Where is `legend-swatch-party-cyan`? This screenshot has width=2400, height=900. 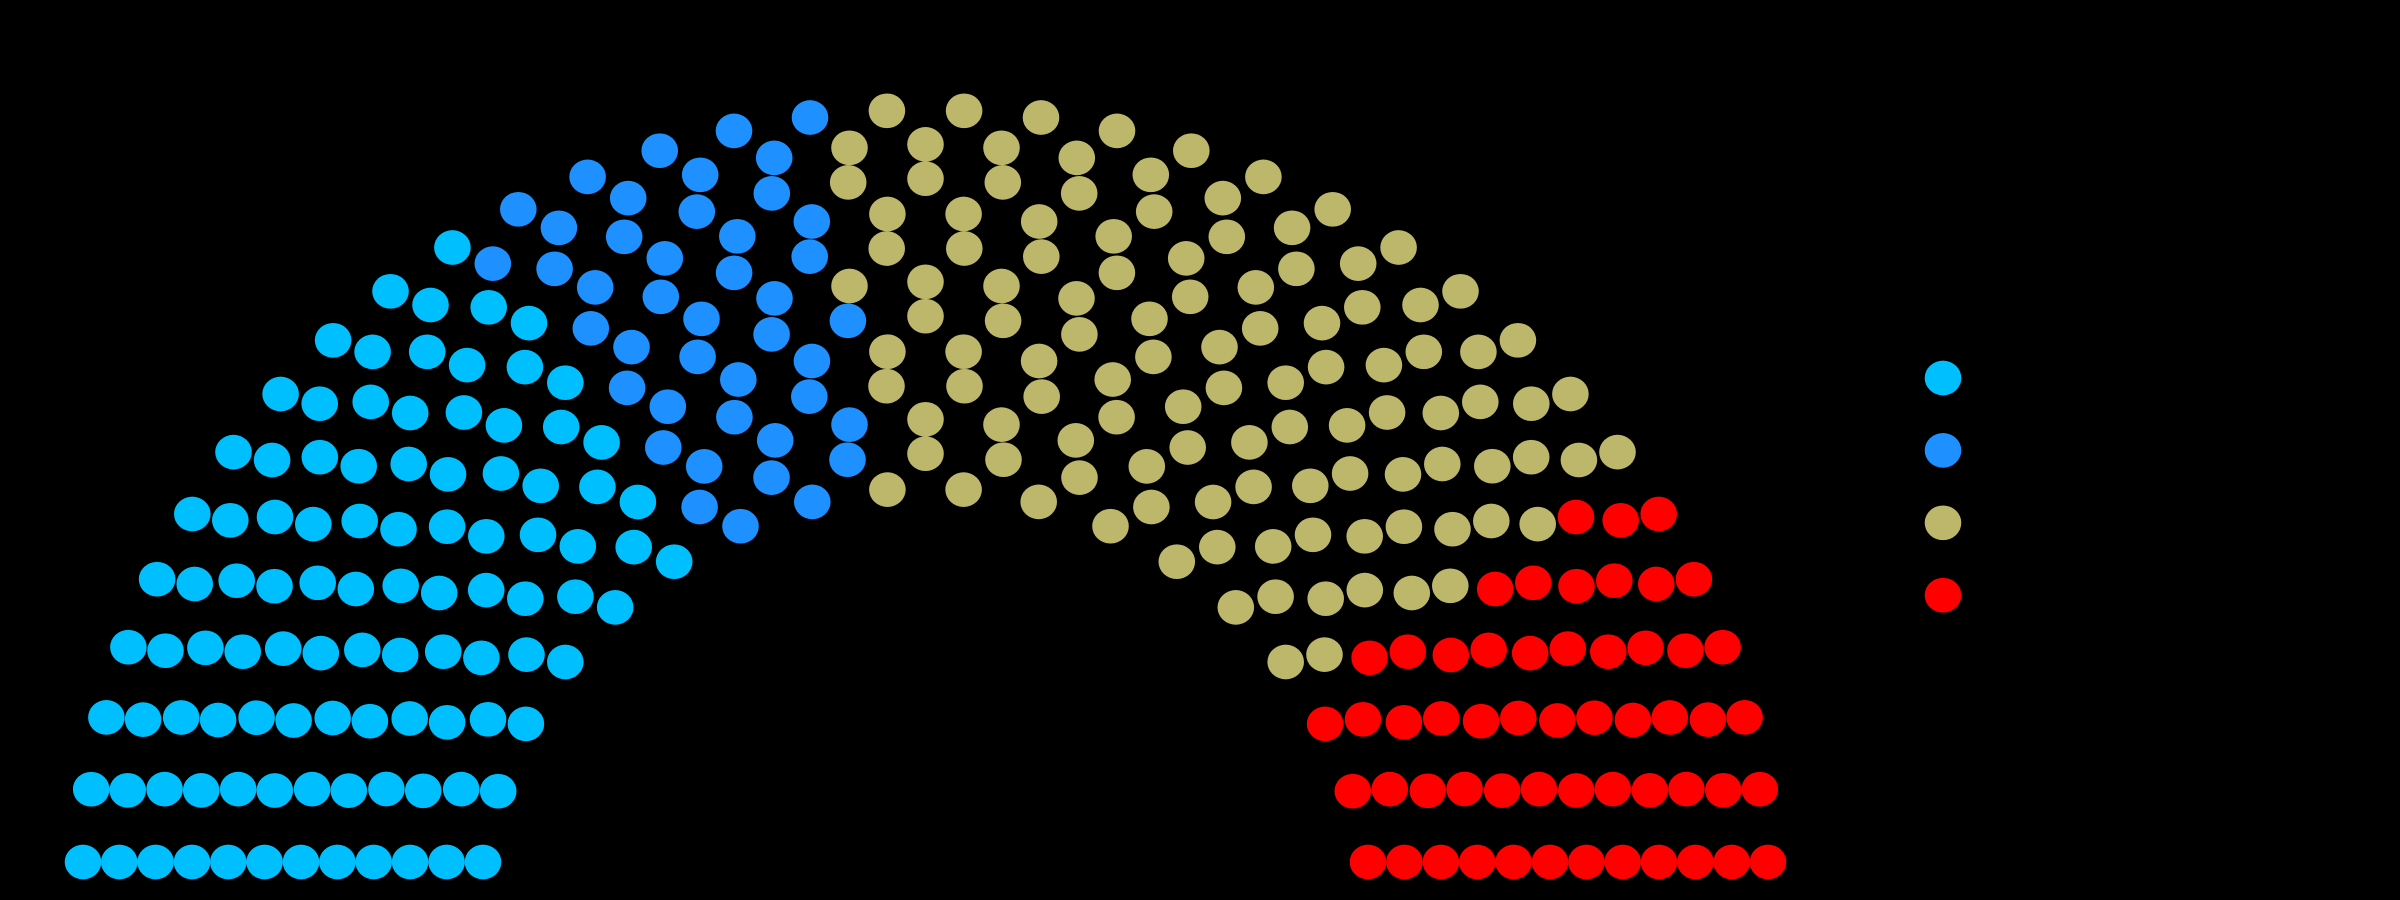
legend-swatch-party-cyan is located at coordinates (1943, 378).